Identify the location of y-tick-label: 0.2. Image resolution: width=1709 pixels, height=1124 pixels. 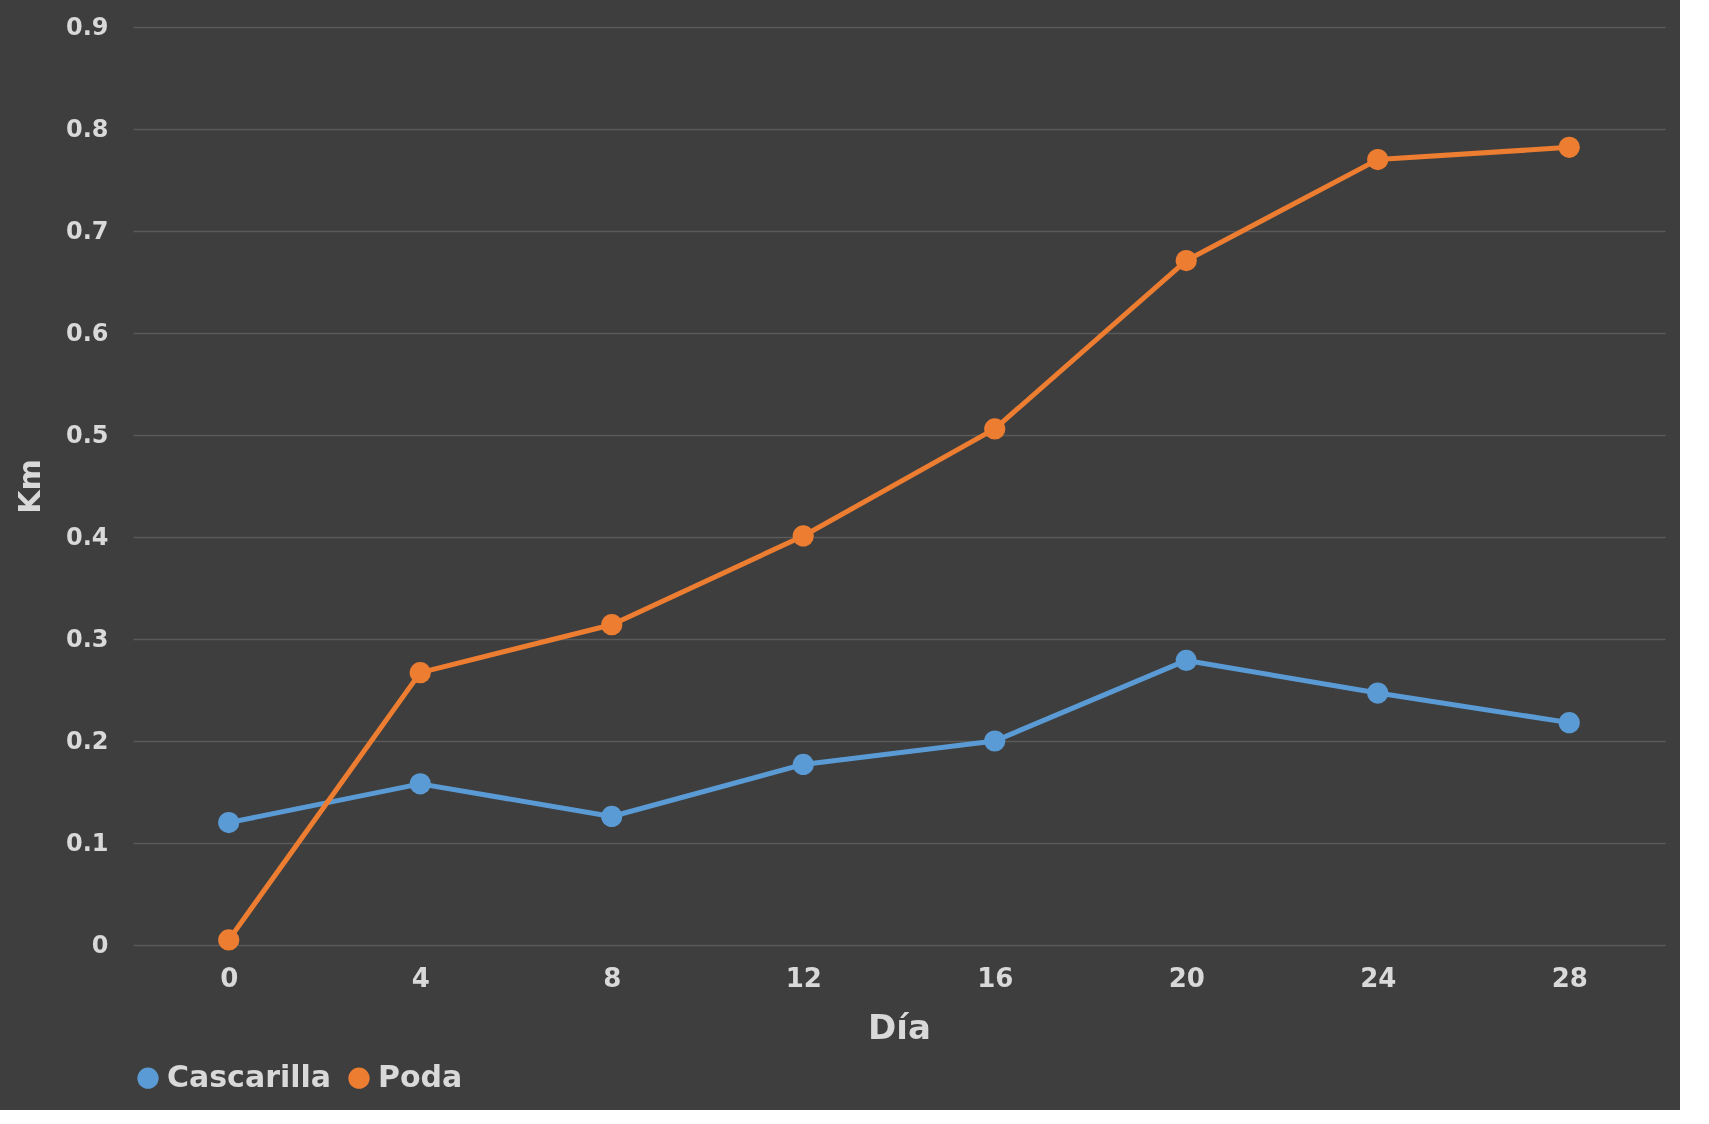
(87, 740).